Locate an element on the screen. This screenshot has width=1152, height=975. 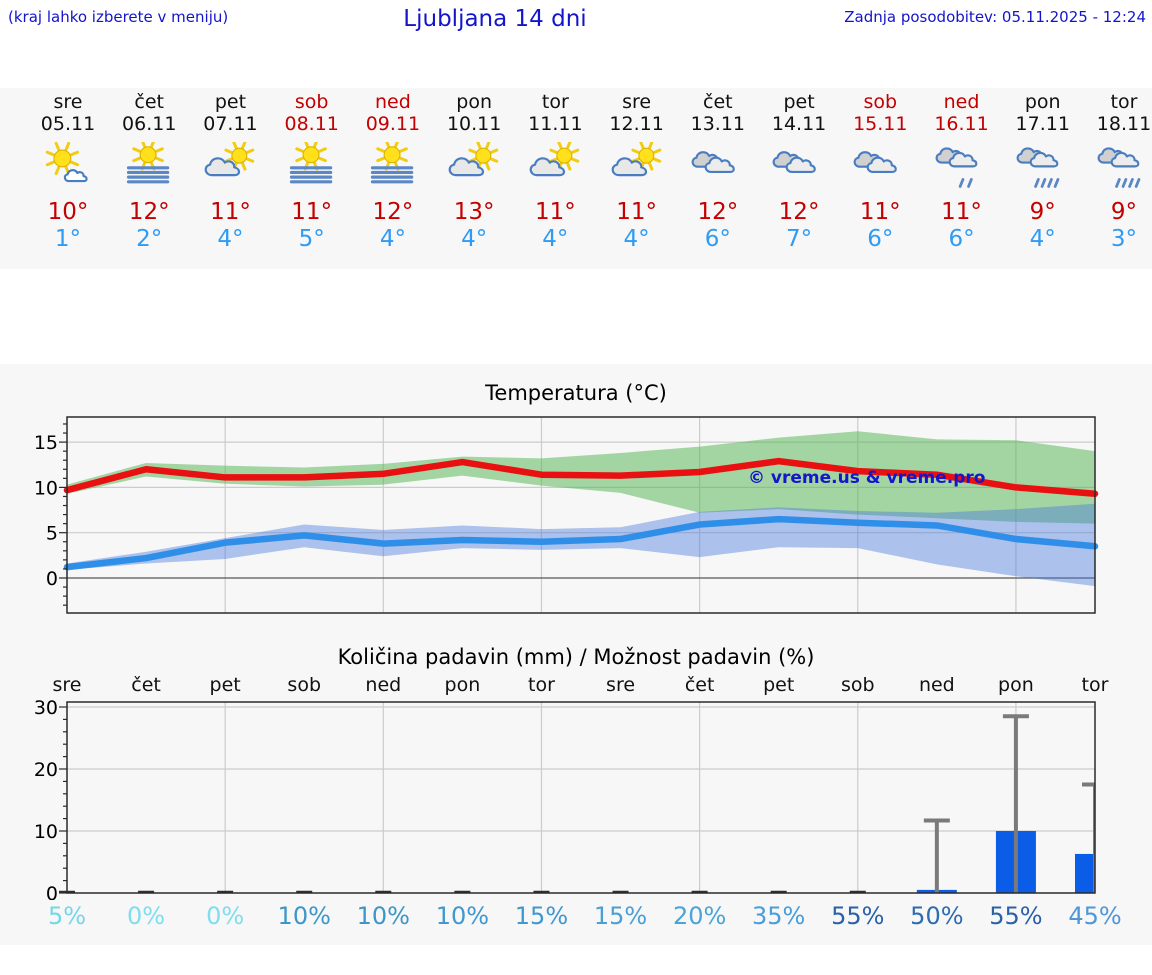
low-temp: 1° is located at coordinates (68, 239).